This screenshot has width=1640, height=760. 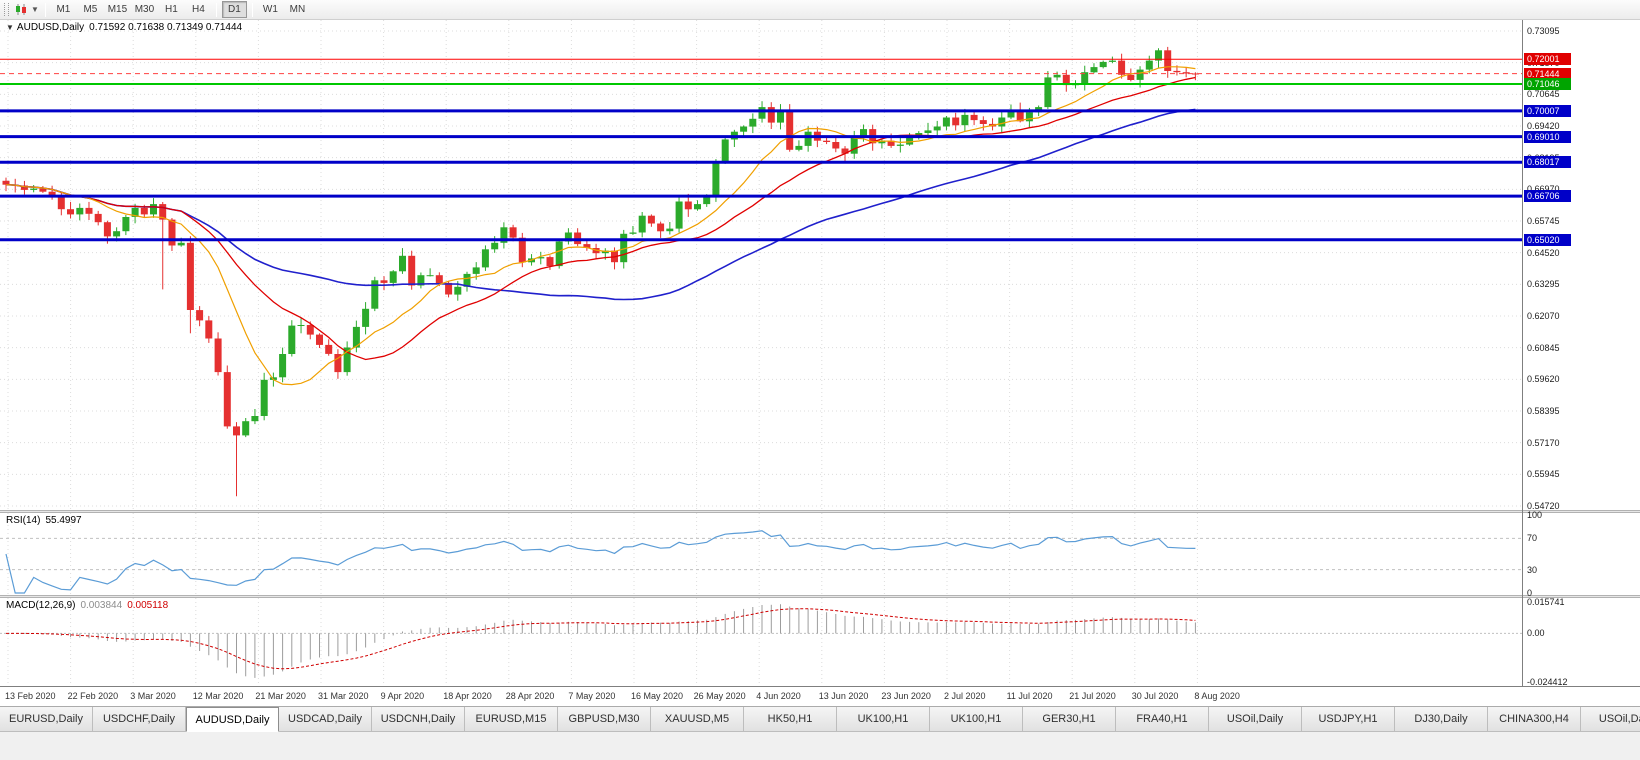 What do you see at coordinates (965, 696) in the screenshot?
I see `date-axis-label: 2 Jul 2020` at bounding box center [965, 696].